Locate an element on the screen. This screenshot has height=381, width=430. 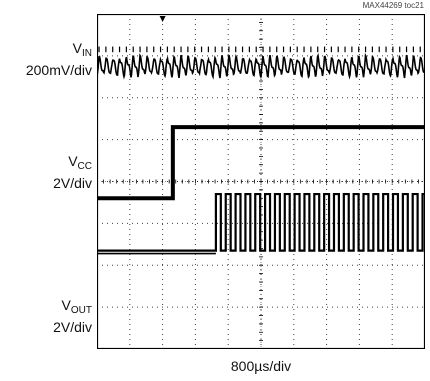
vcc-scale: 2V/div is located at coordinates (72, 183).